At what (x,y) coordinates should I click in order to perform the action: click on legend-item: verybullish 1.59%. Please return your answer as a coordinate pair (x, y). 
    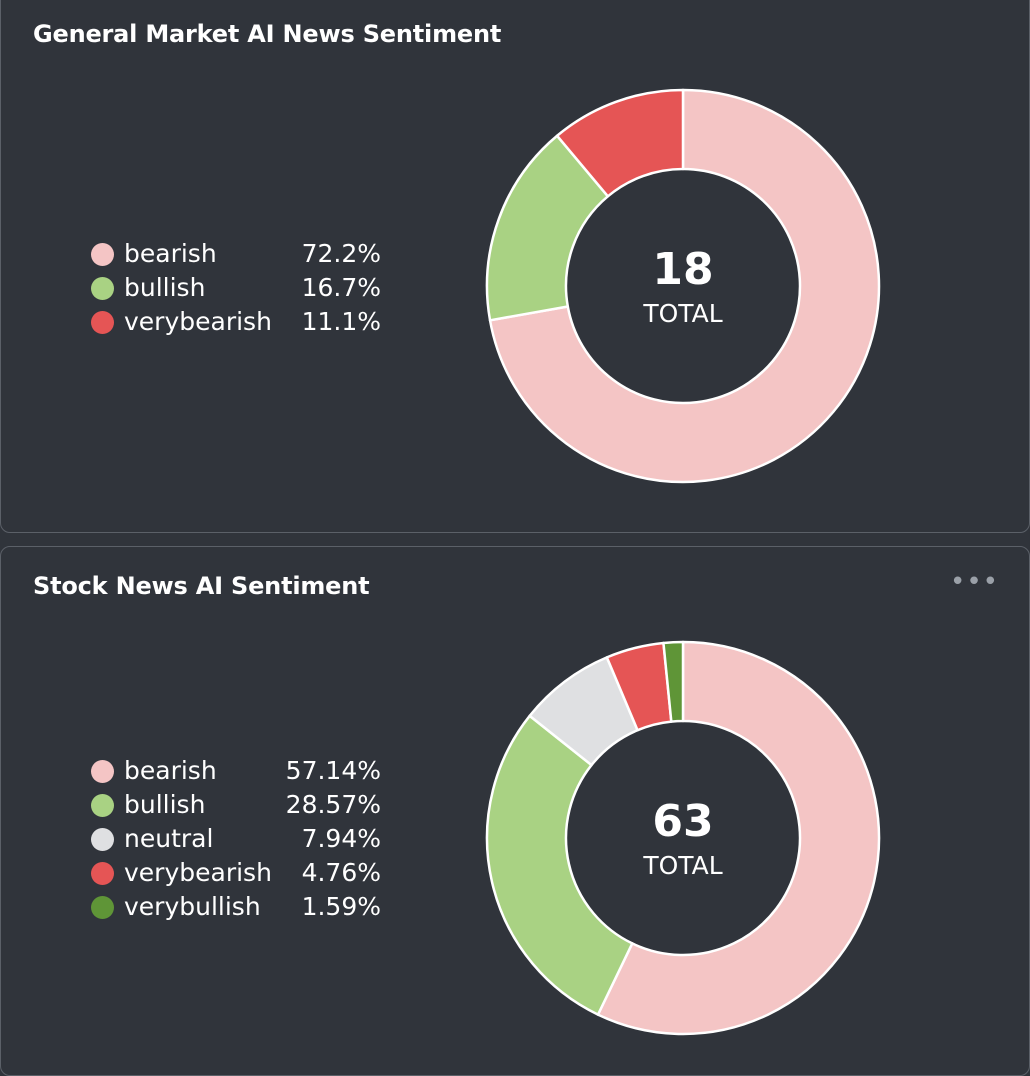
    Looking at the image, I should click on (241, 907).